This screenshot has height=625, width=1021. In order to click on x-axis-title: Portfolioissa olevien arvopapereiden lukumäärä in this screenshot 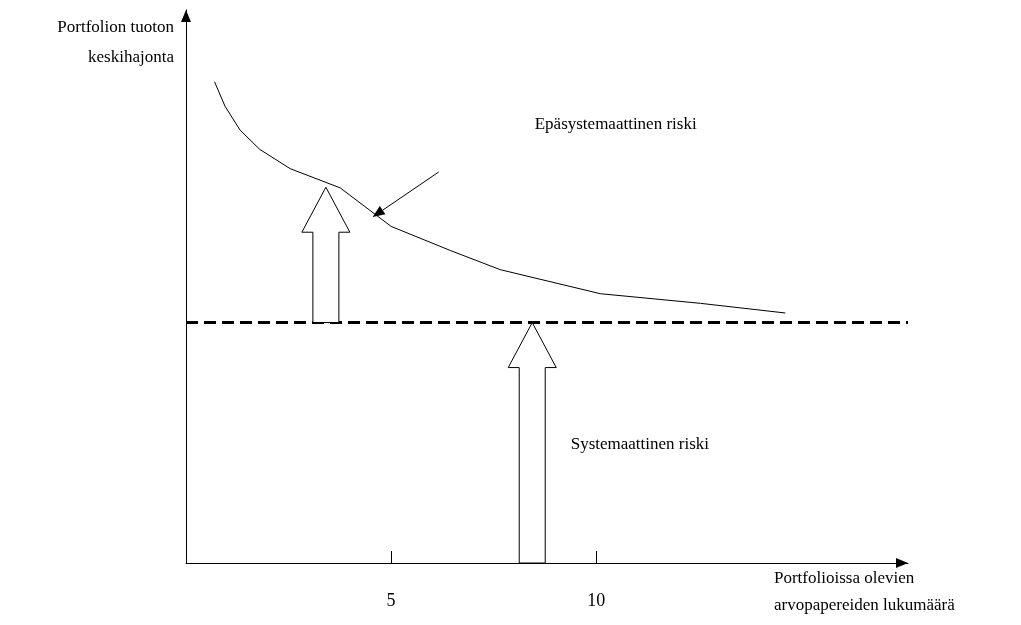, I will do `click(865, 591)`.